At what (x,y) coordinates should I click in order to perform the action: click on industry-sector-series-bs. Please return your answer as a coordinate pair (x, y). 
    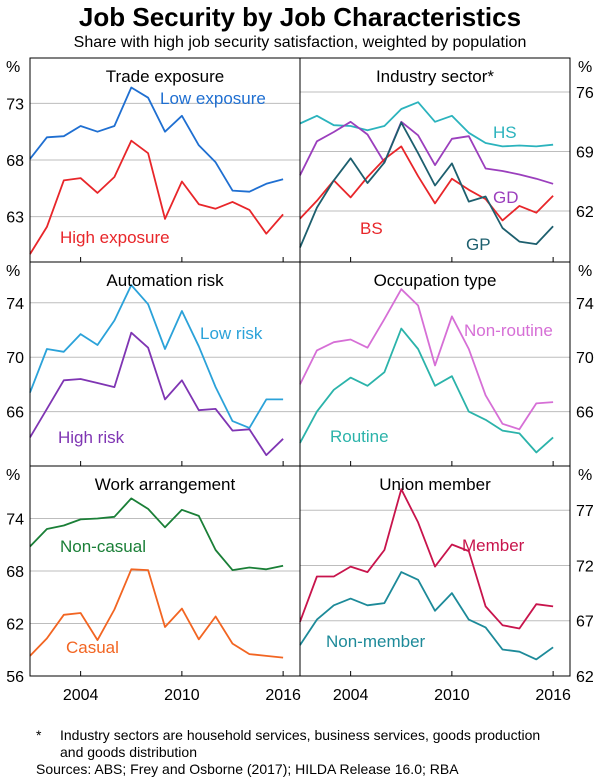
    Looking at the image, I should click on (426, 183).